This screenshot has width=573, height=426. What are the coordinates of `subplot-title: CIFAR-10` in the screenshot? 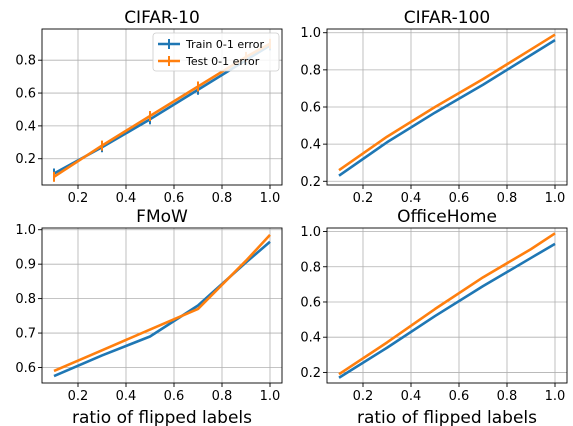 It's located at (162, 18).